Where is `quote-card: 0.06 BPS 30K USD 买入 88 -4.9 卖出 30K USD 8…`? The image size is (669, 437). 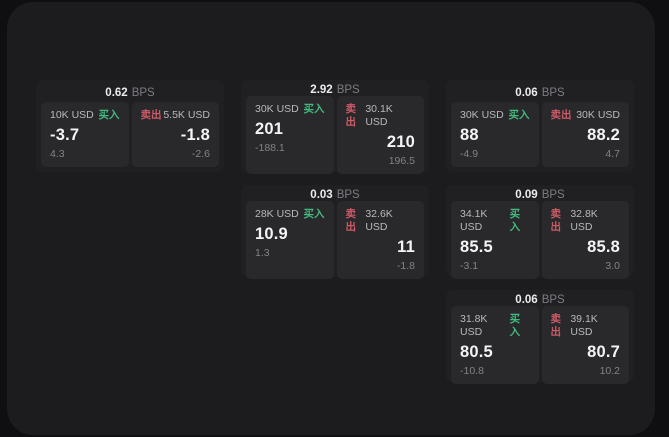
quote-card: 0.06 BPS 30K USD 买入 88 -4.9 卖出 30K USD 8… is located at coordinates (540, 126).